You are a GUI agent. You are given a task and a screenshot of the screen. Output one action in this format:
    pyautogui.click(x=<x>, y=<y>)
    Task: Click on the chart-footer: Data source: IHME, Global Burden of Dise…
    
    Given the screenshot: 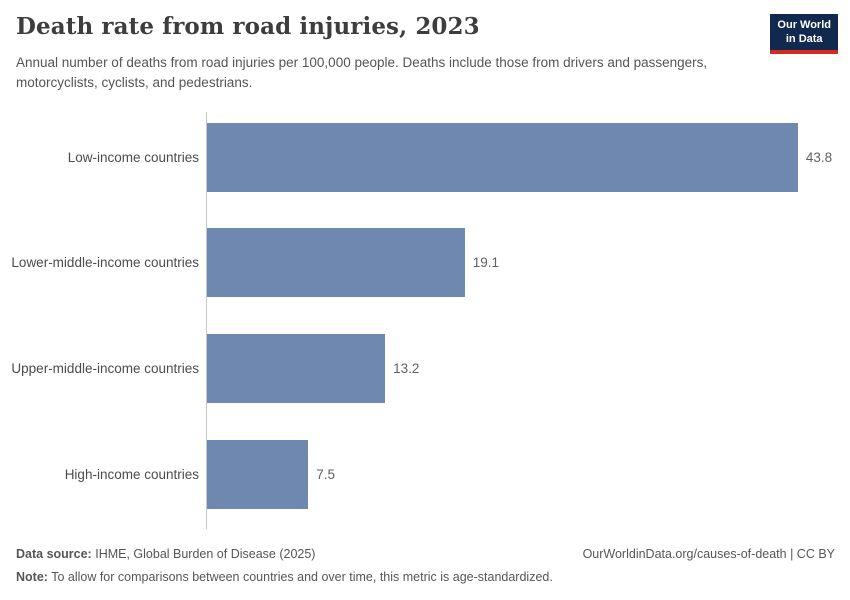 What is the action you would take?
    pyautogui.click(x=425, y=566)
    